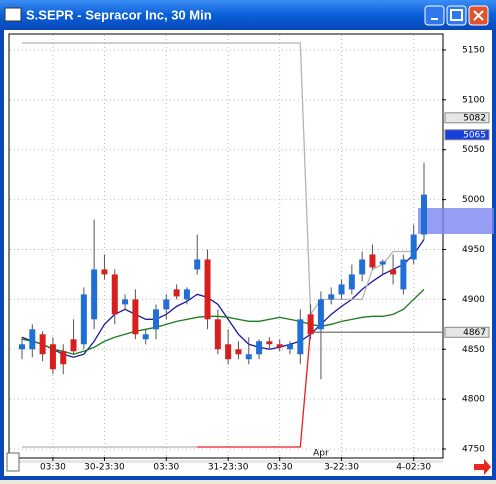  I want to click on maximize-button, so click(456, 15).